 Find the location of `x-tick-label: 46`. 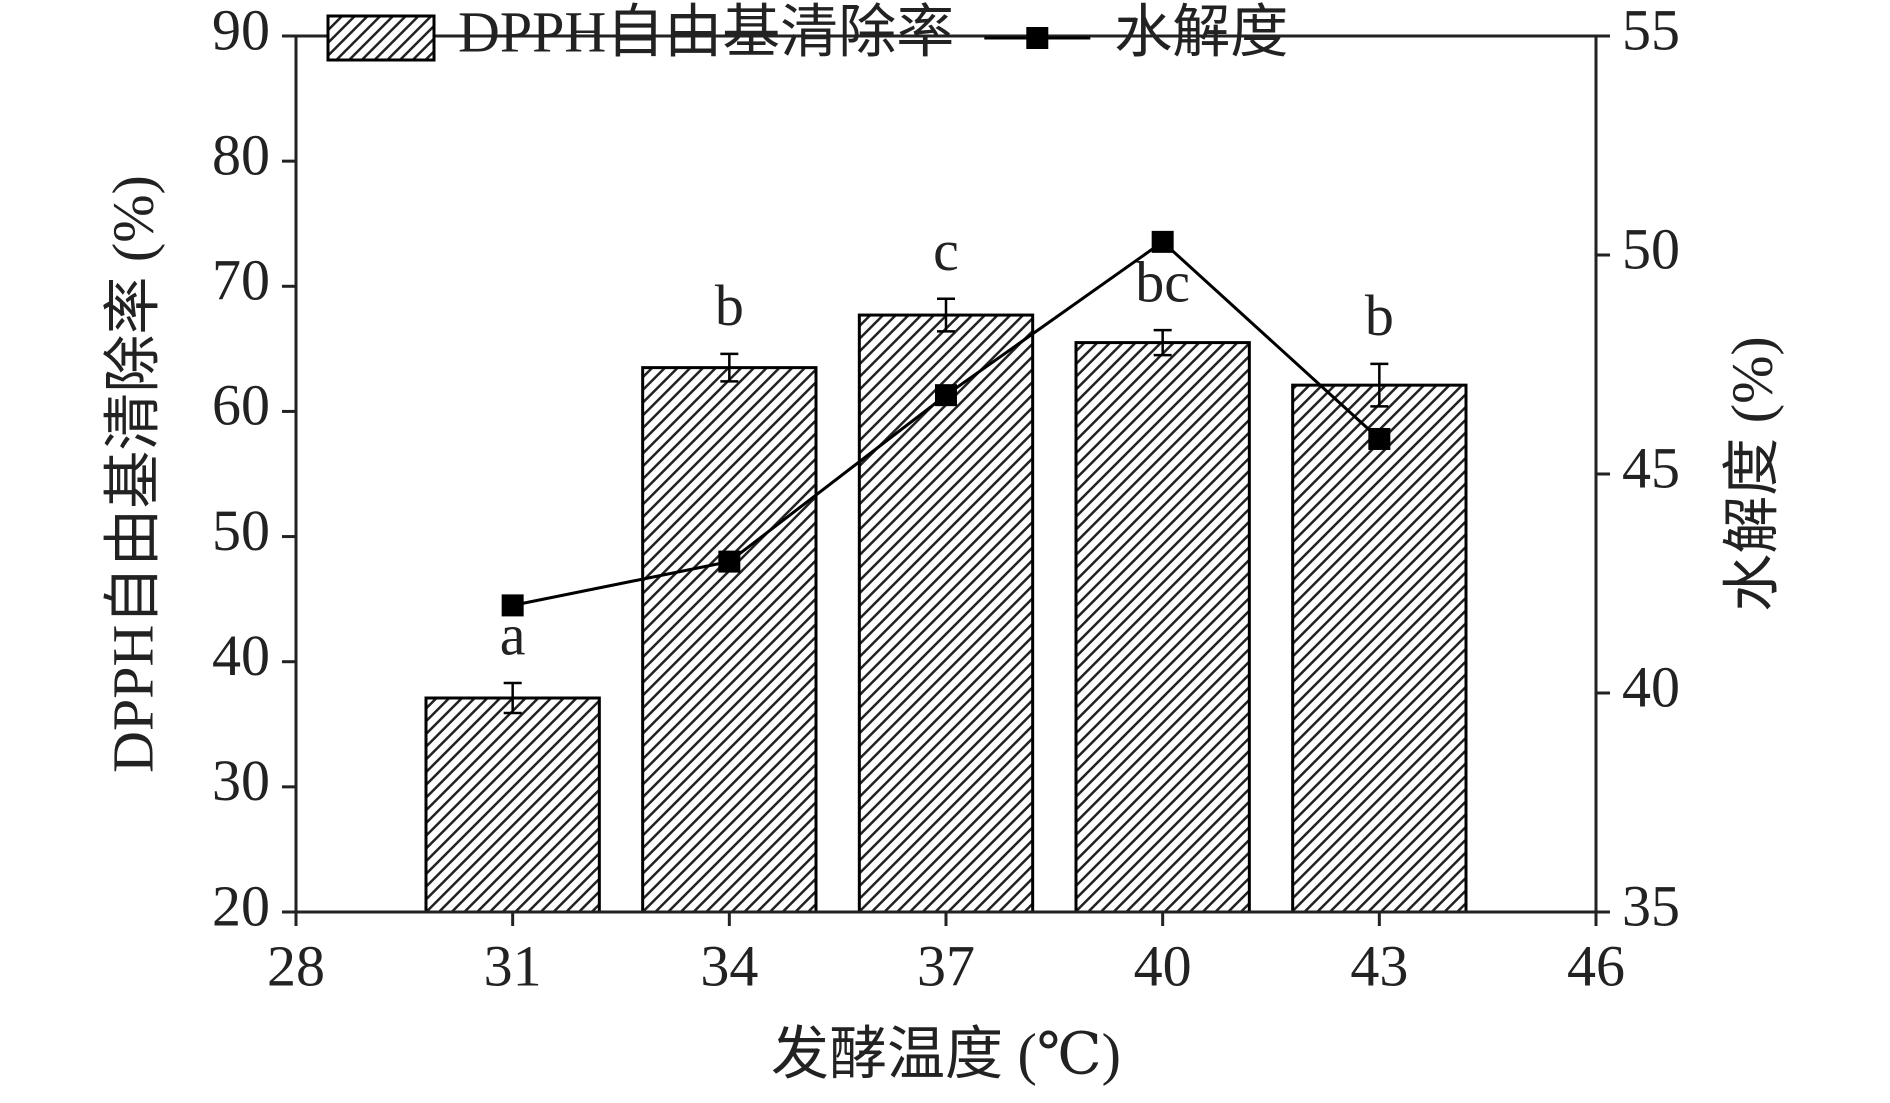

x-tick-label: 46 is located at coordinates (1596, 965).